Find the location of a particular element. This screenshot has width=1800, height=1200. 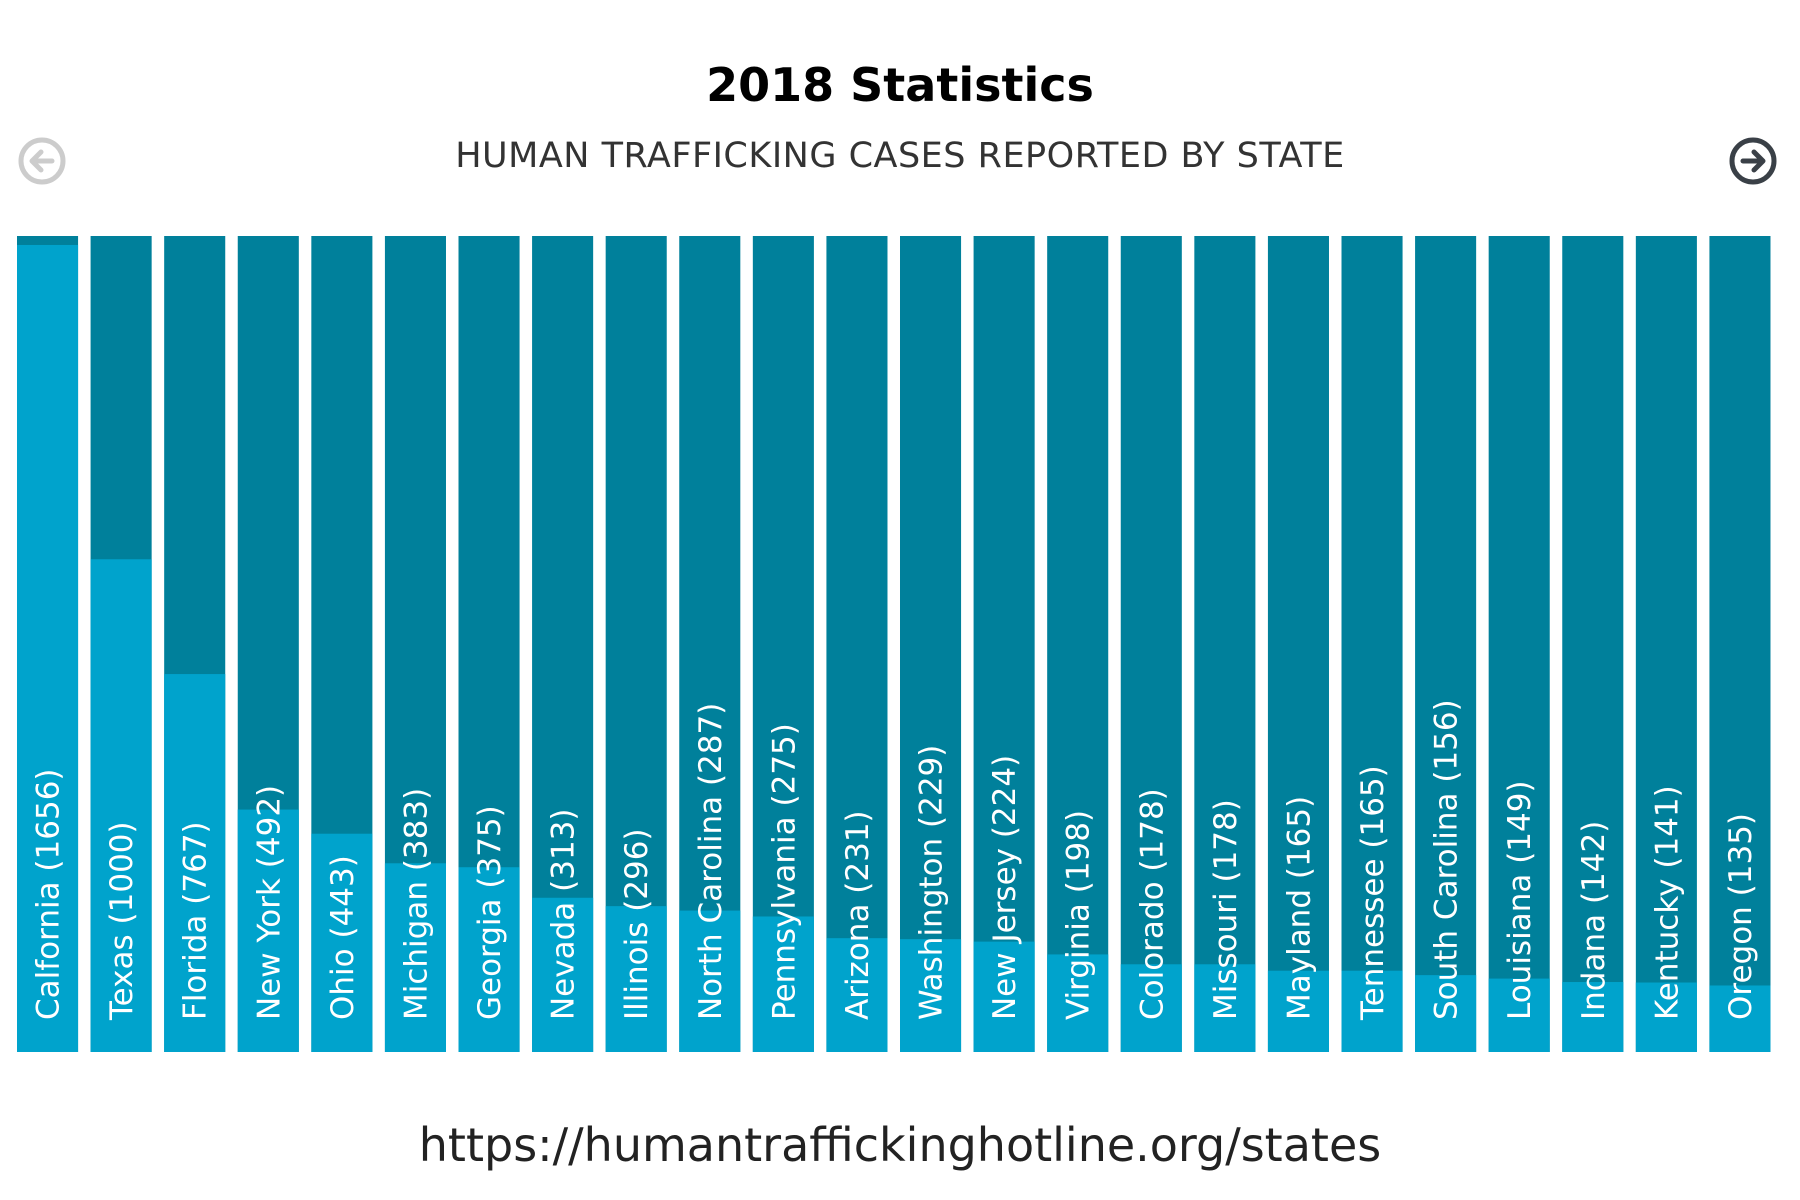

bar-label-south-carolina: South Carolina (156) is located at coordinates (1447, 859).